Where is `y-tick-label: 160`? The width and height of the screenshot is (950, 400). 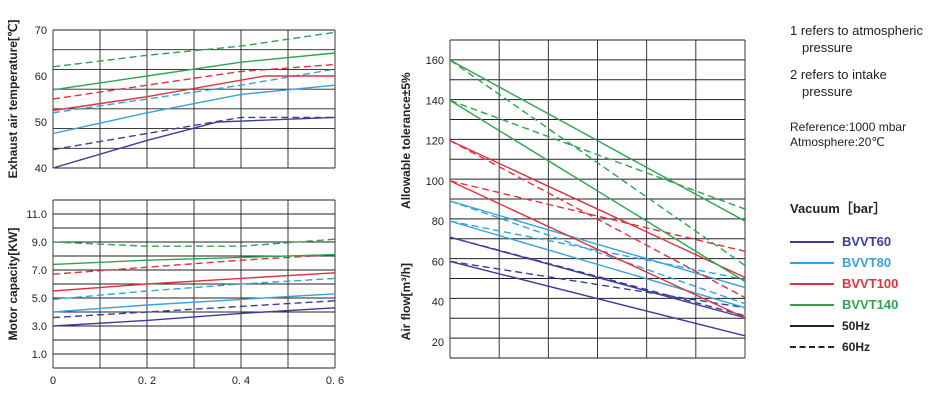
y-tick-label: 160 is located at coordinates (435, 61).